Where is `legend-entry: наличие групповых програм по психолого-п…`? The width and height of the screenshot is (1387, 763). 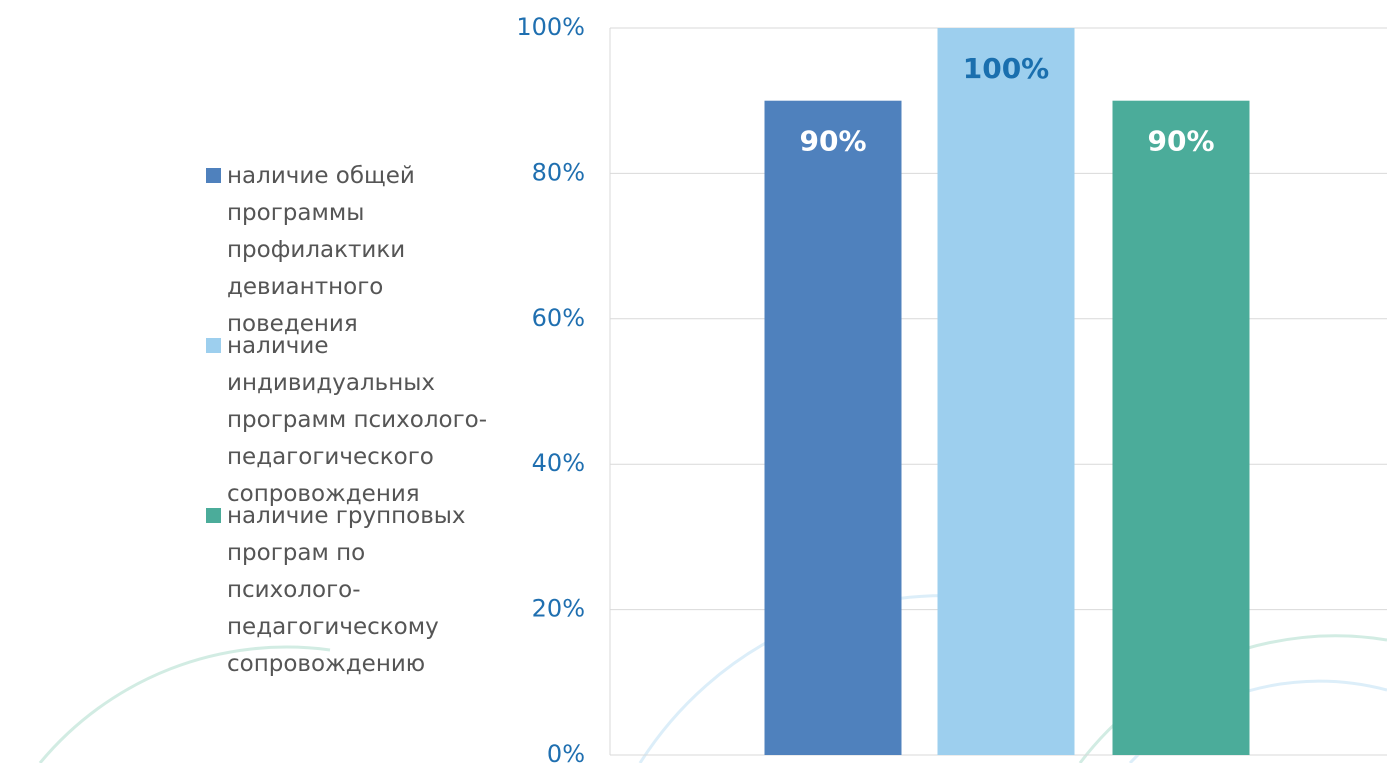
legend-entry: наличие групповых програм по психолого-п… is located at coordinates (356, 590).